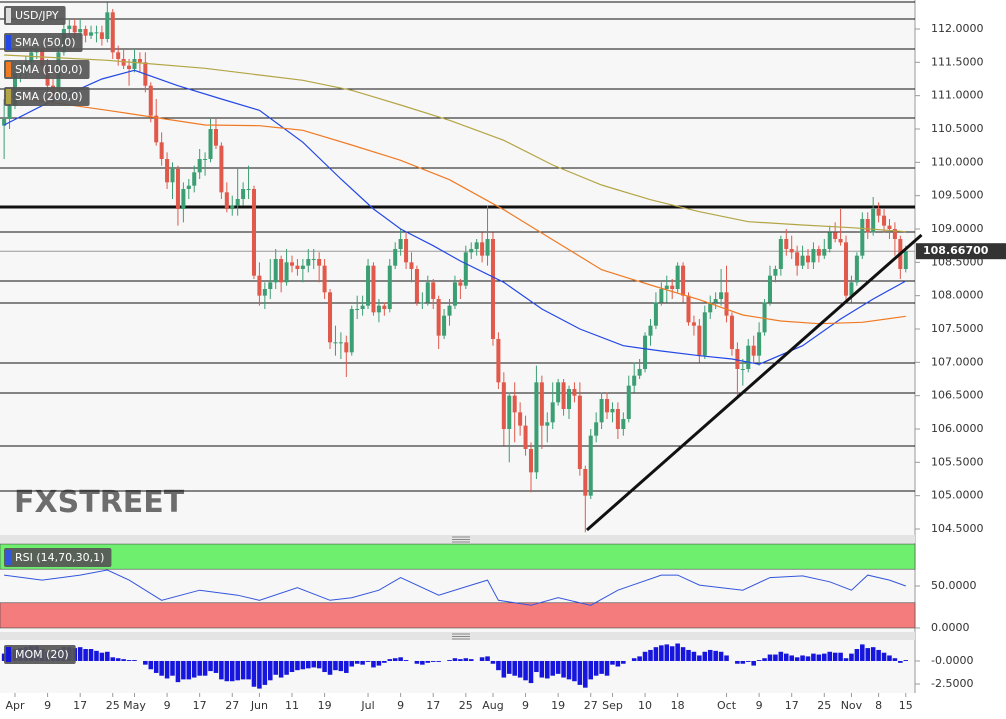  What do you see at coordinates (49, 69) in the screenshot?
I see `sma-legend-text: SMA (100,0)` at bounding box center [49, 69].